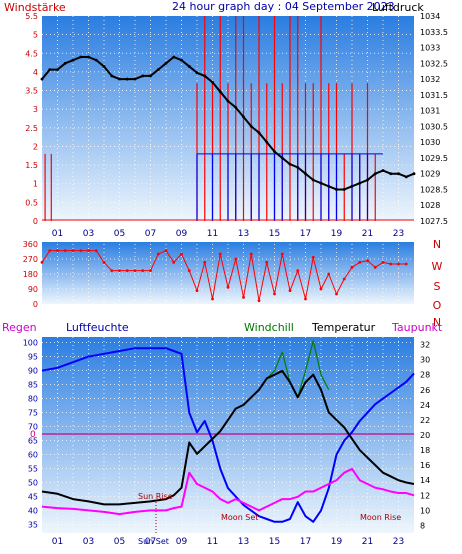 The width and height of the screenshot is (462, 554). What do you see at coordinates (33, 525) in the screenshot?
I see `y-tick-label: 35` at bounding box center [33, 525].